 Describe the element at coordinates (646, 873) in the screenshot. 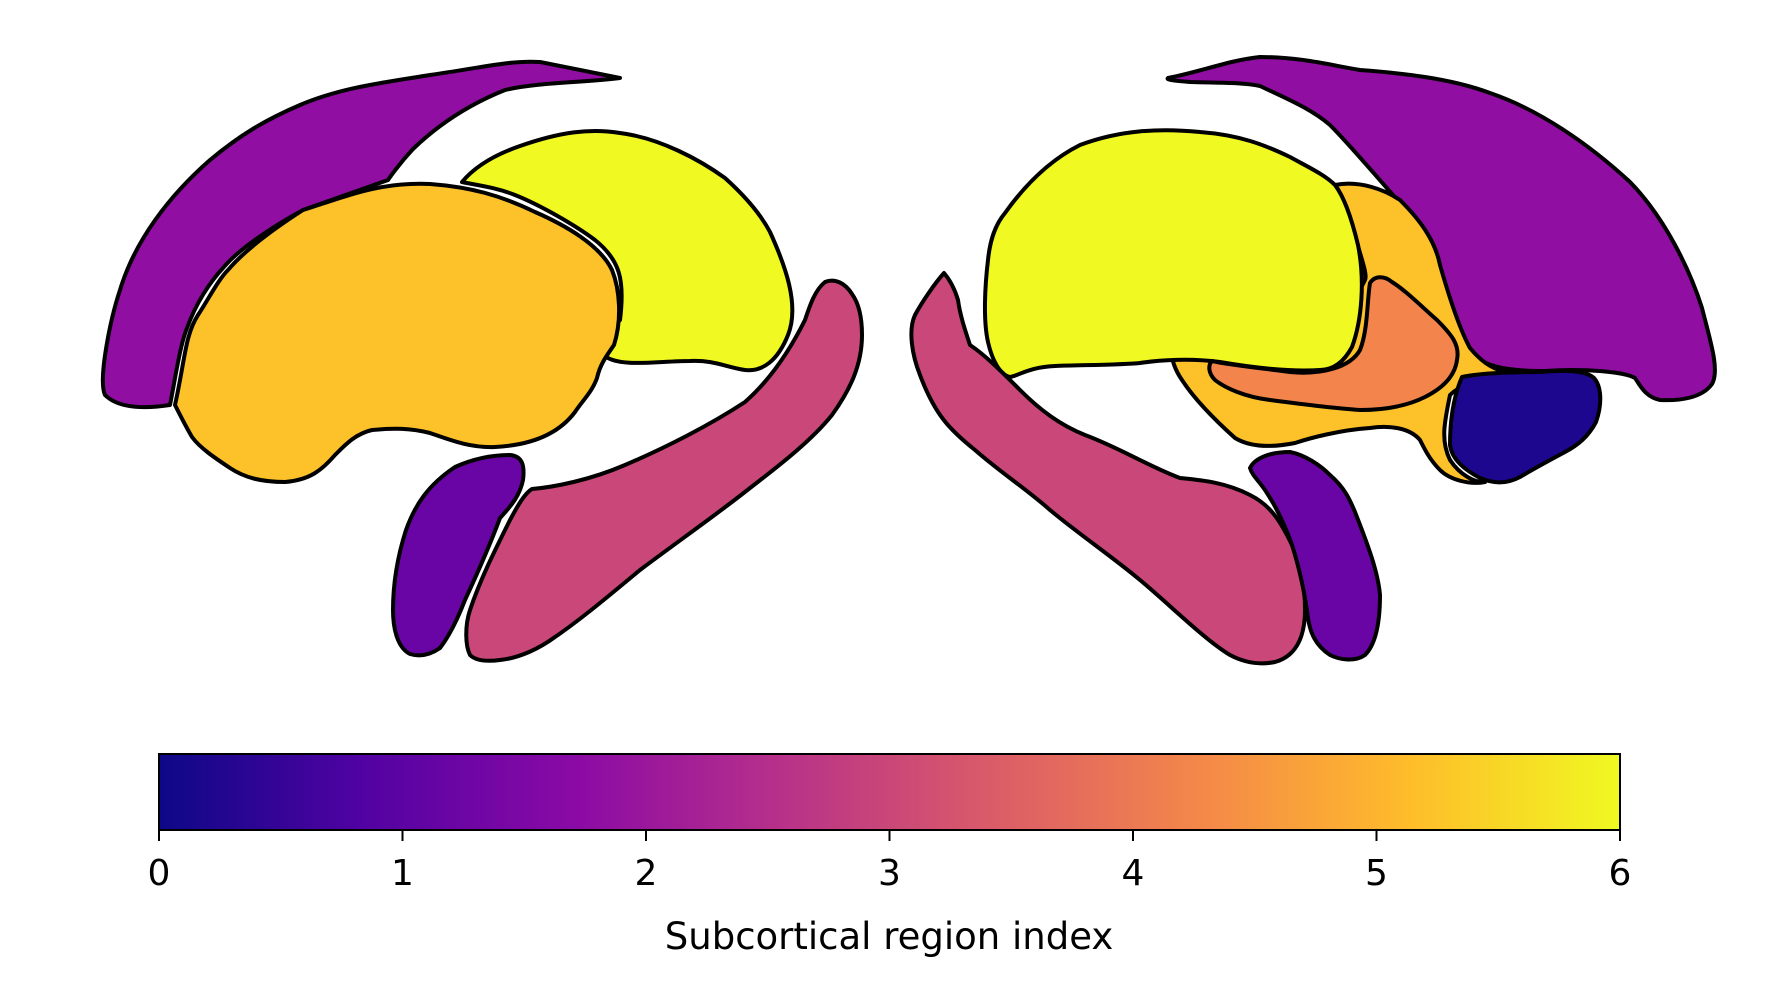

I see `colorbar-tick-label: 2` at that location.